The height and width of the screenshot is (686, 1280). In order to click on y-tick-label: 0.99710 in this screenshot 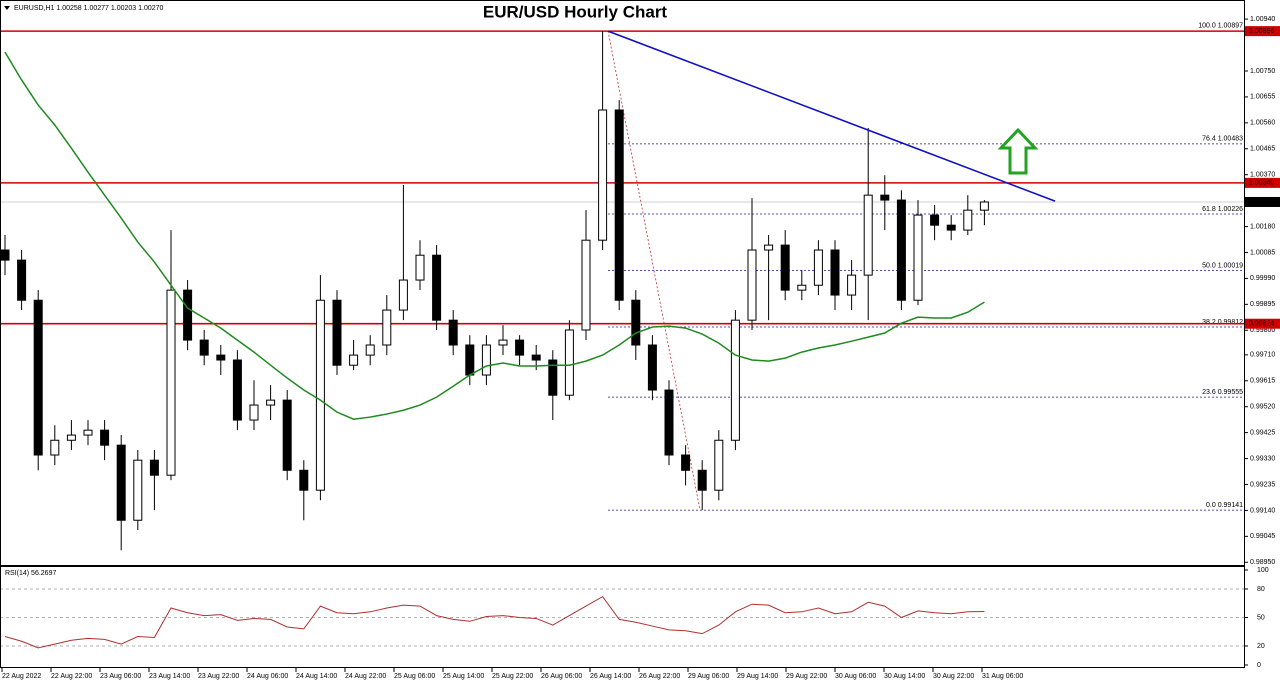, I will do `click(1262, 355)`.